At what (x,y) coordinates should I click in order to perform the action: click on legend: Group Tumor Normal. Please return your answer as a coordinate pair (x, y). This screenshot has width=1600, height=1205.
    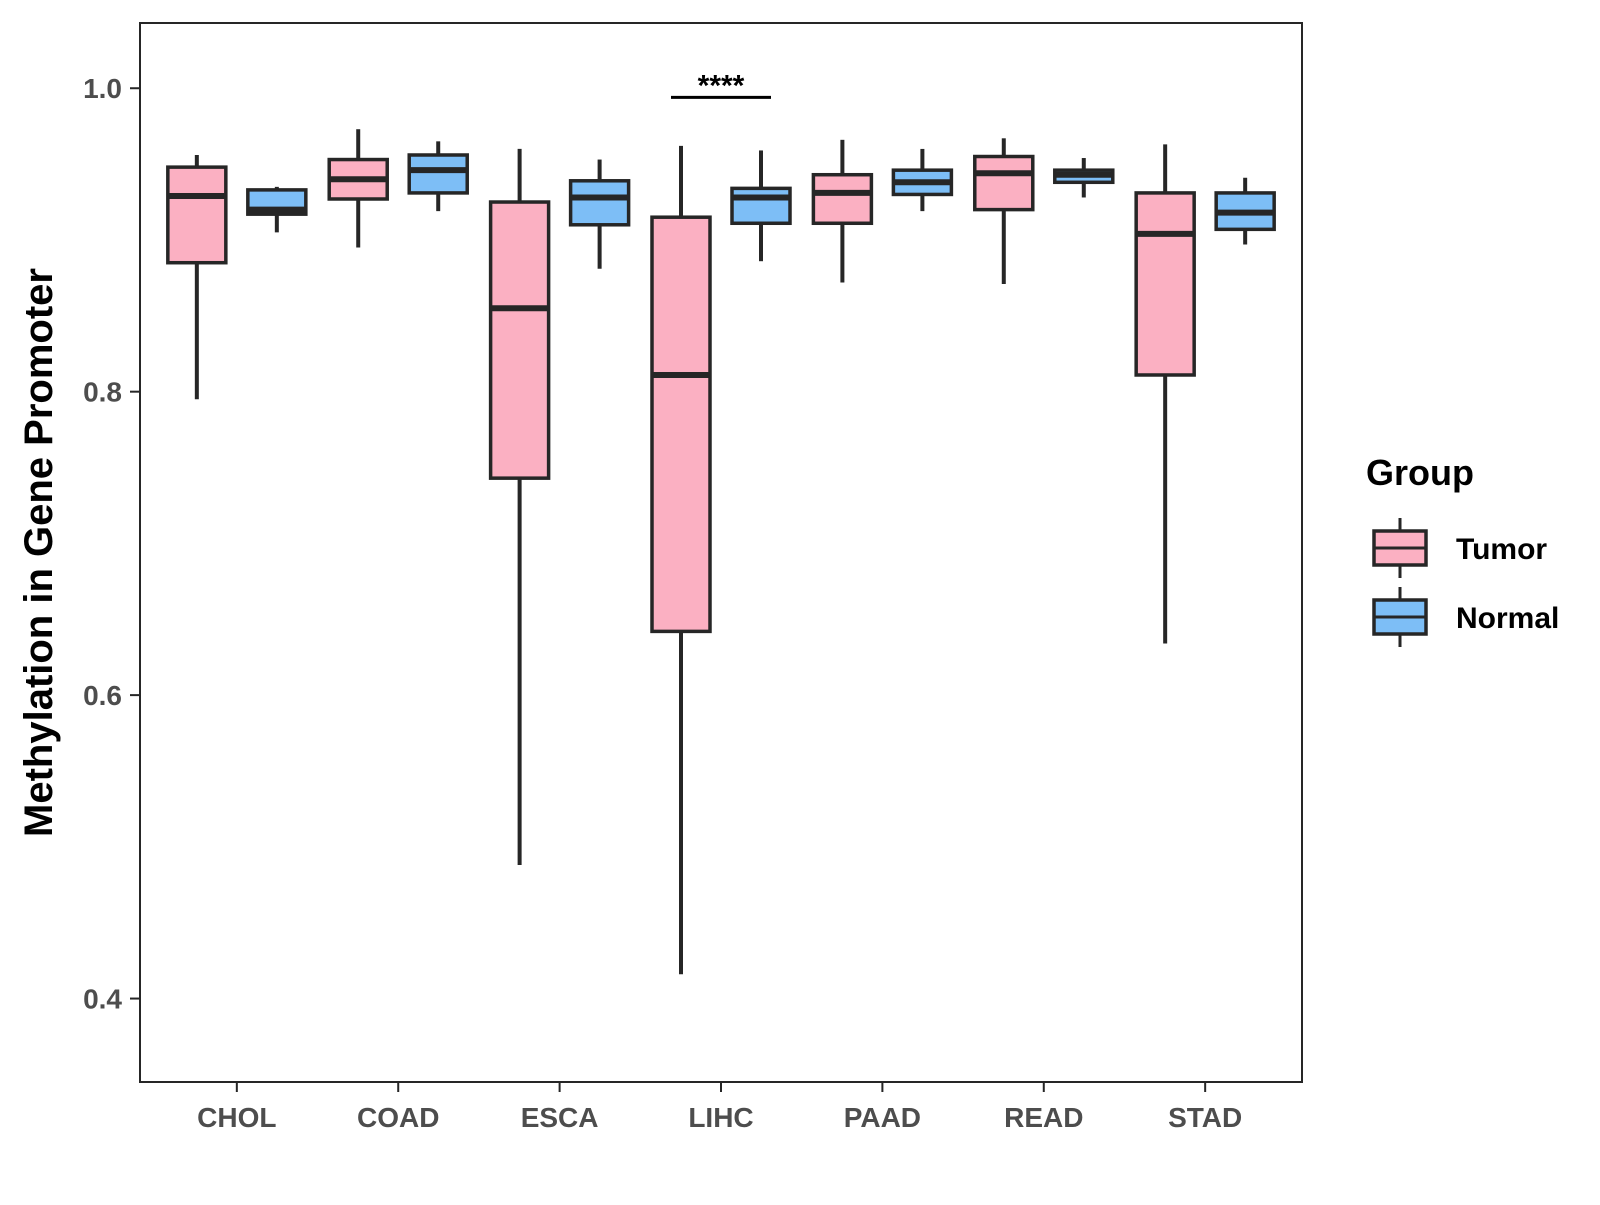
    Looking at the image, I should click on (1462, 549).